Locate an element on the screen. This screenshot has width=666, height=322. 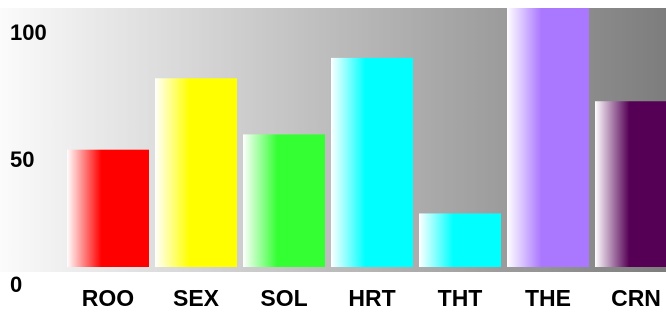
bar-crn is located at coordinates (630, 184).